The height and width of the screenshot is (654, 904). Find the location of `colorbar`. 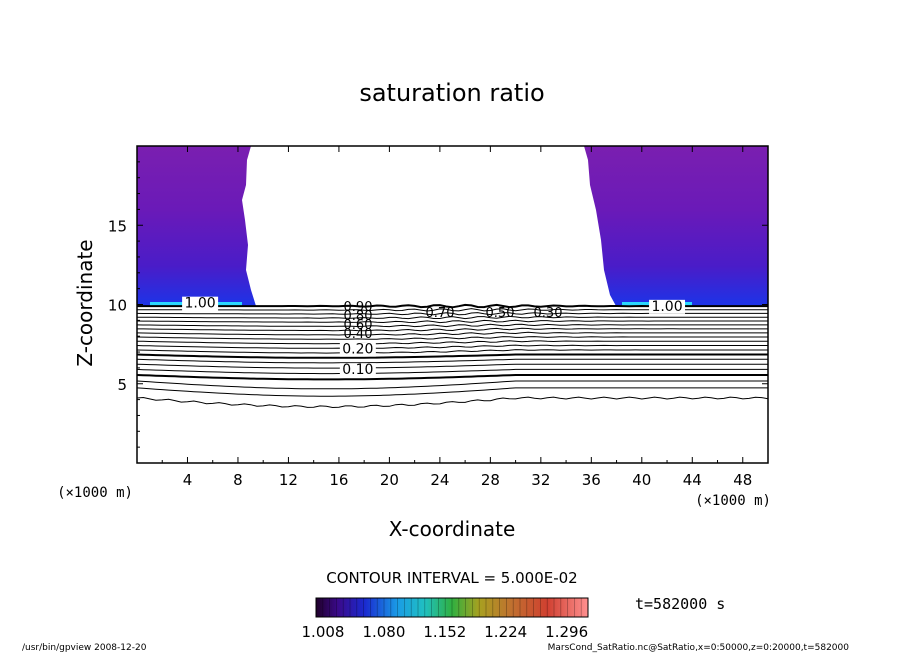

colorbar is located at coordinates (452, 607).